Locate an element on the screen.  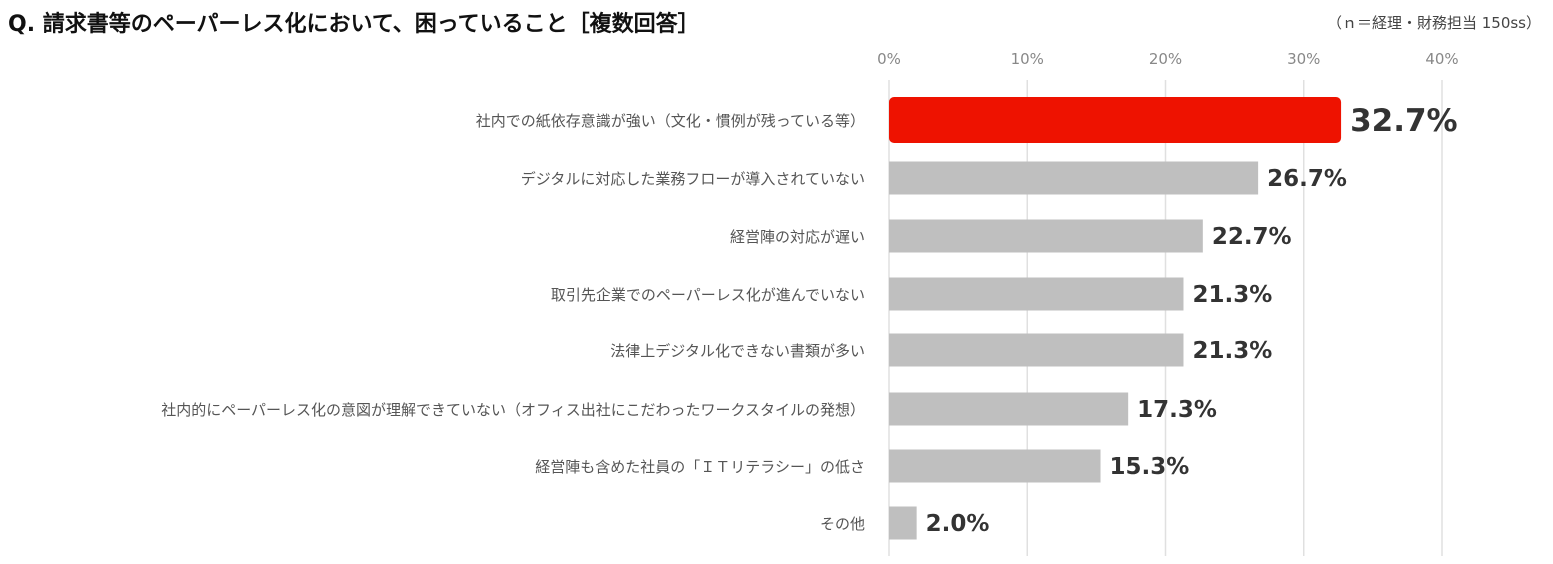
value-label: 32.7% is located at coordinates (1404, 121).